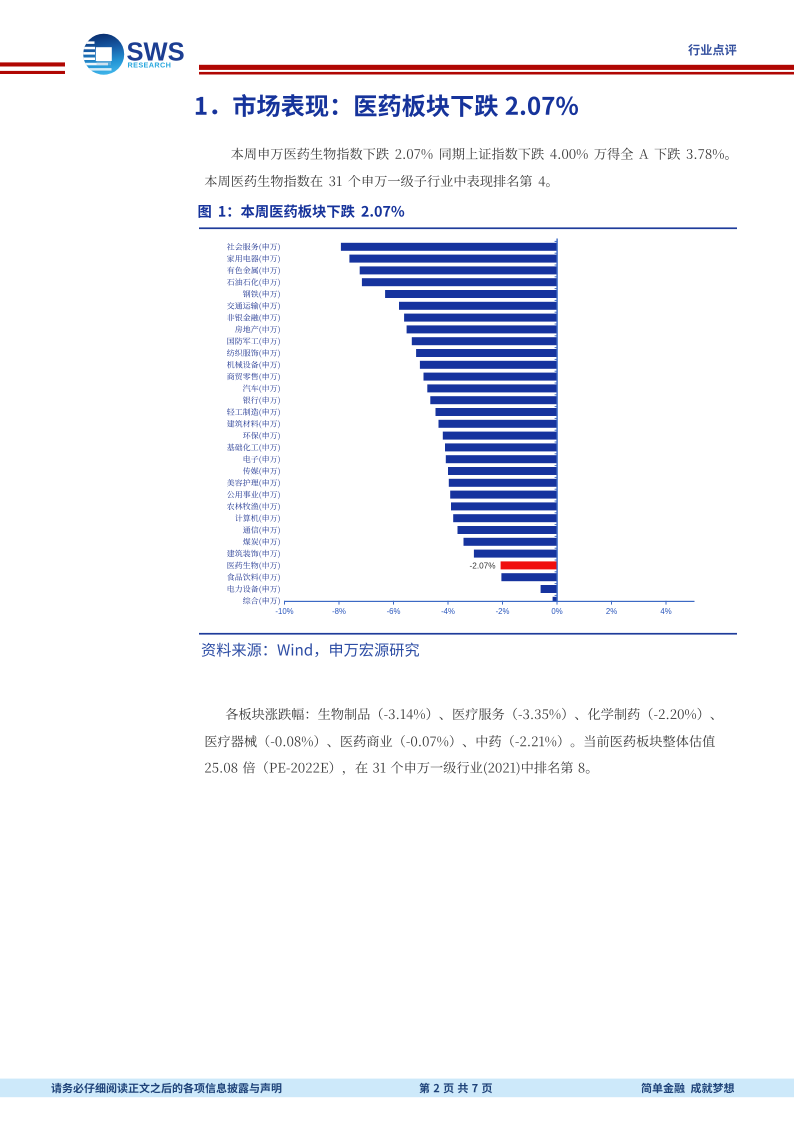  What do you see at coordinates (448, 611) in the screenshot?
I see `svg-text: -4%` at bounding box center [448, 611].